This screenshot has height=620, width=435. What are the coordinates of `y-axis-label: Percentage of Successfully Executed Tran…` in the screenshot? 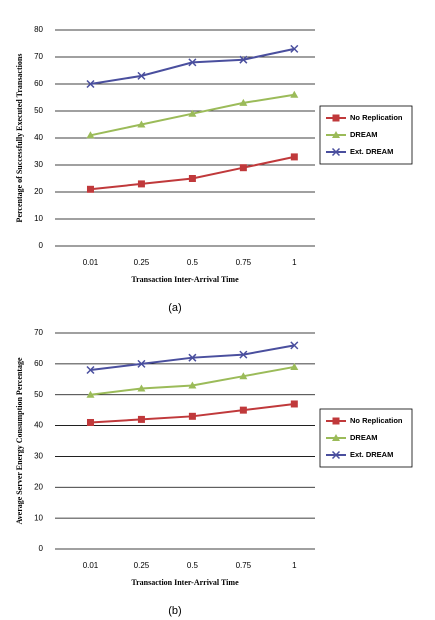 It's located at (19, 138).